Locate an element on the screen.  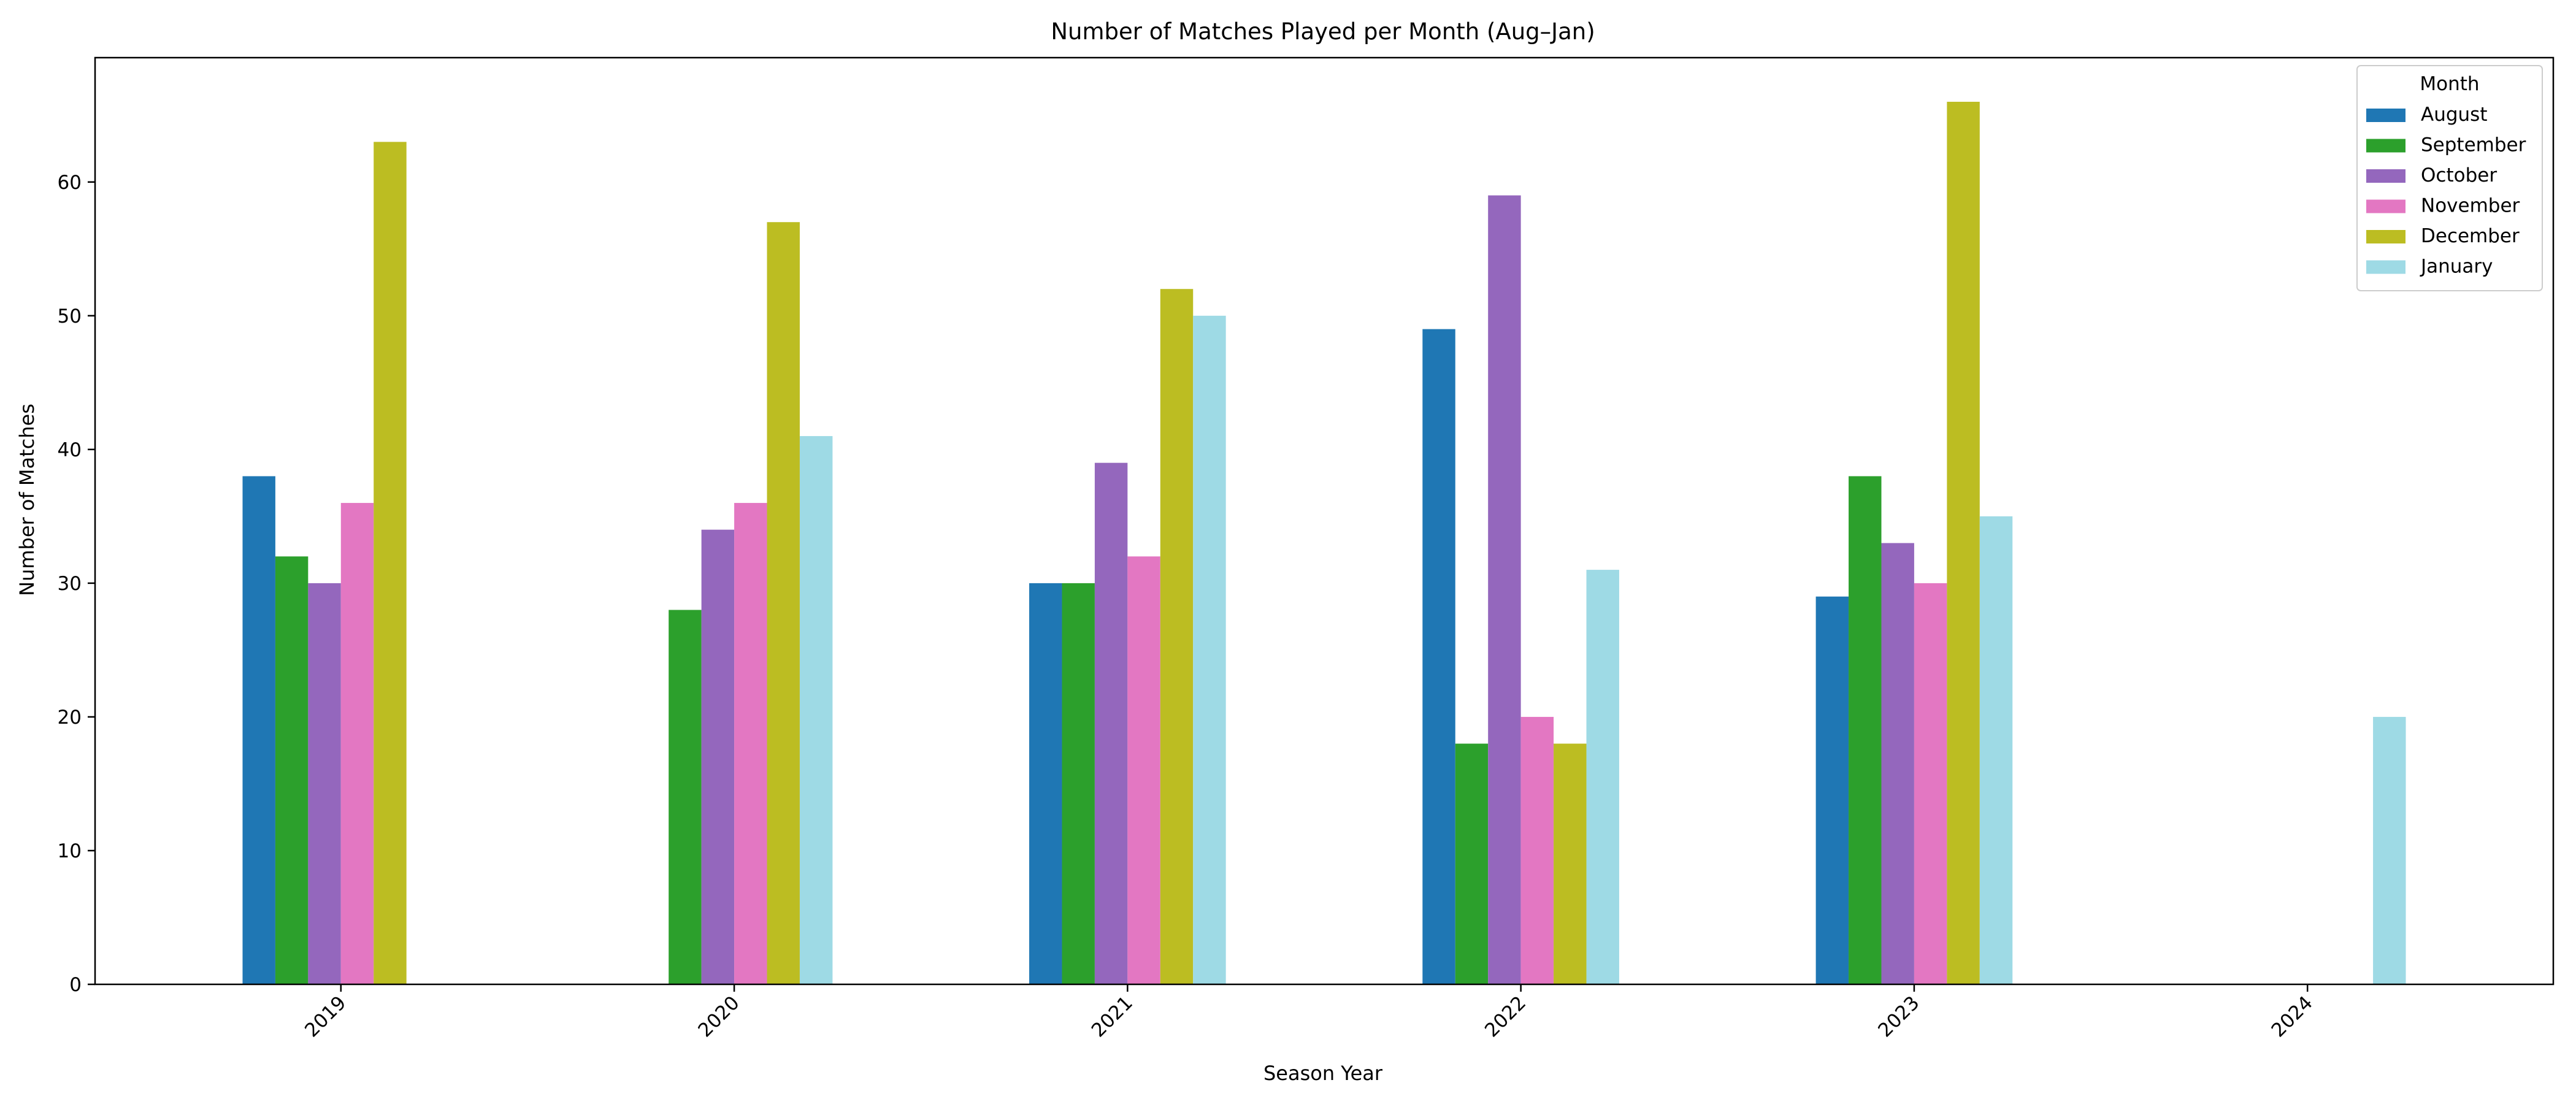
x-axis-label: Season Year is located at coordinates (1323, 1073).